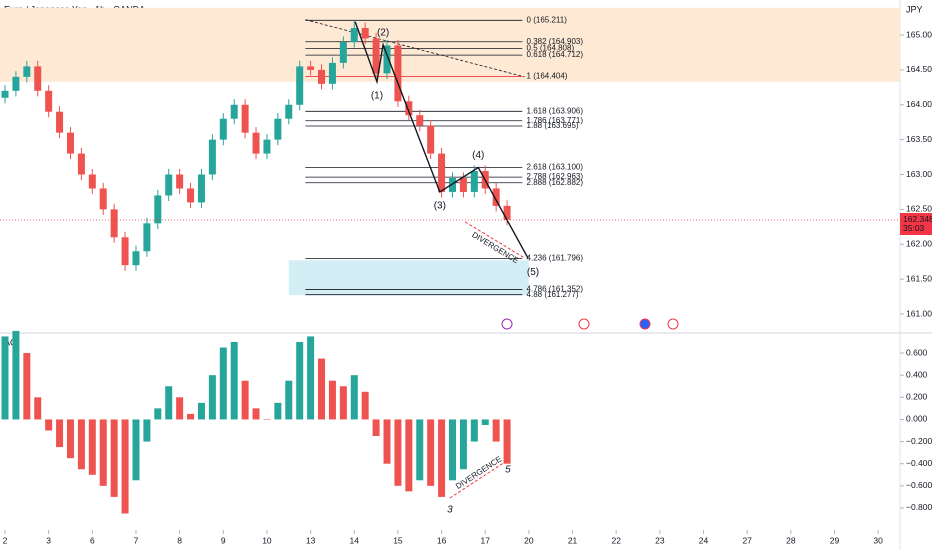 The width and height of the screenshot is (932, 550). What do you see at coordinates (791, 540) in the screenshot?
I see `x-tick-label: 28` at bounding box center [791, 540].